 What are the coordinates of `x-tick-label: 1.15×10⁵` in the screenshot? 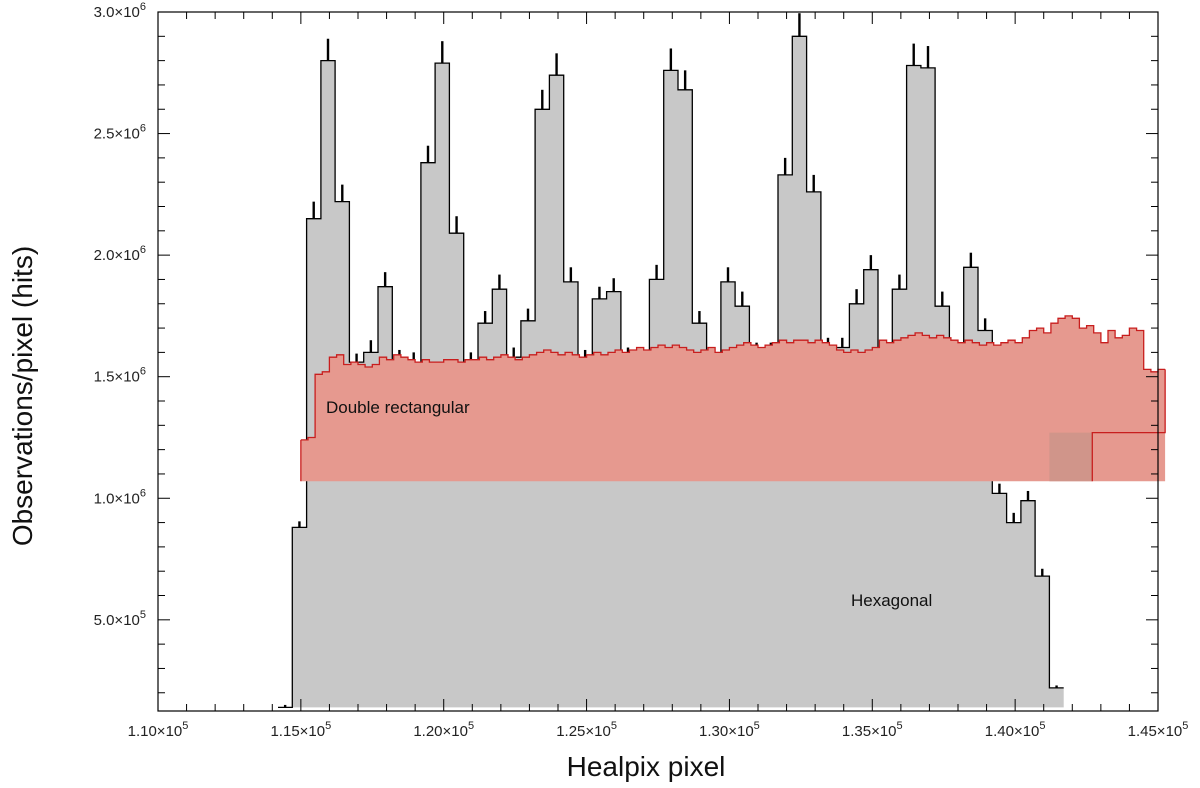 It's located at (300, 730).